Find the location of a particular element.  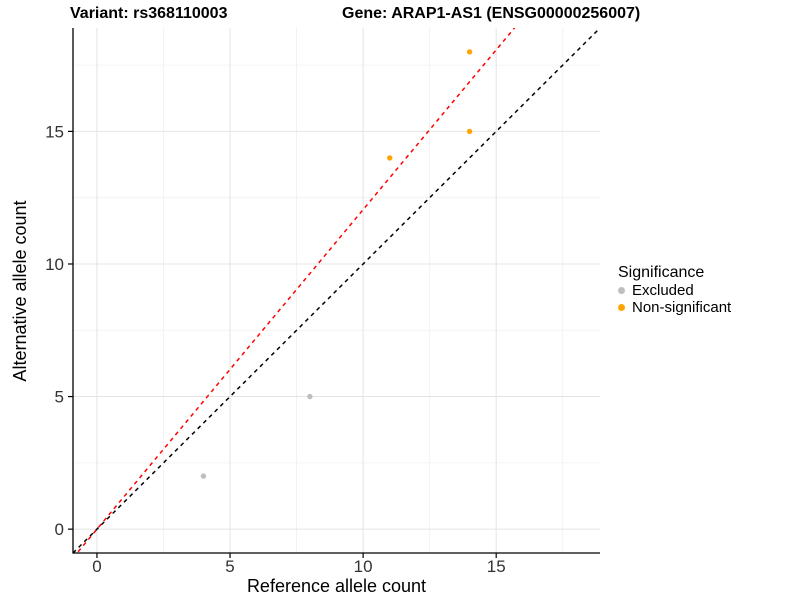

legend: Significance Excluded Non-significant is located at coordinates (674, 289).